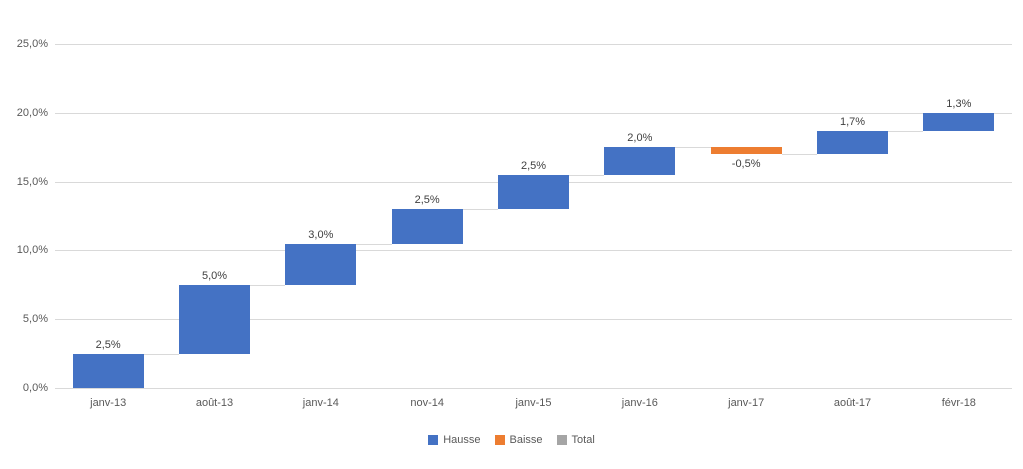 This screenshot has height=469, width=1023. Describe the element at coordinates (214, 275) in the screenshot. I see `data-label: 5,0%` at that location.